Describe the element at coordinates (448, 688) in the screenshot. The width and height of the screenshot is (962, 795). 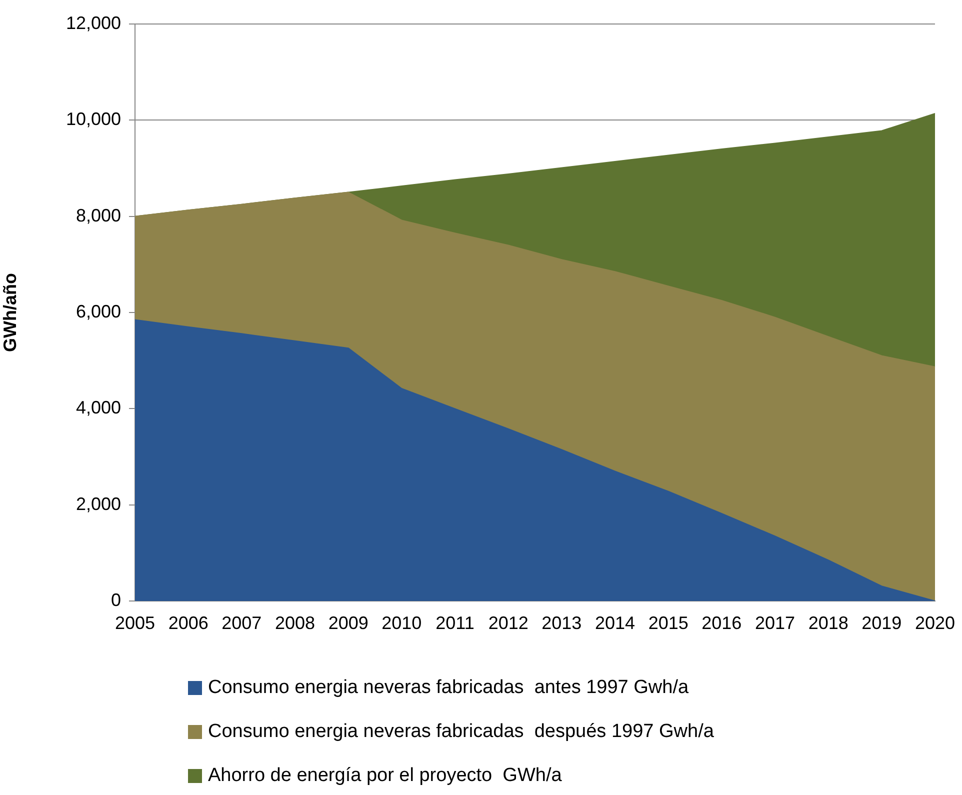
I see `legend-label: Consumo energia neveras fabricadas antes 1997 Gwh/a` at that location.